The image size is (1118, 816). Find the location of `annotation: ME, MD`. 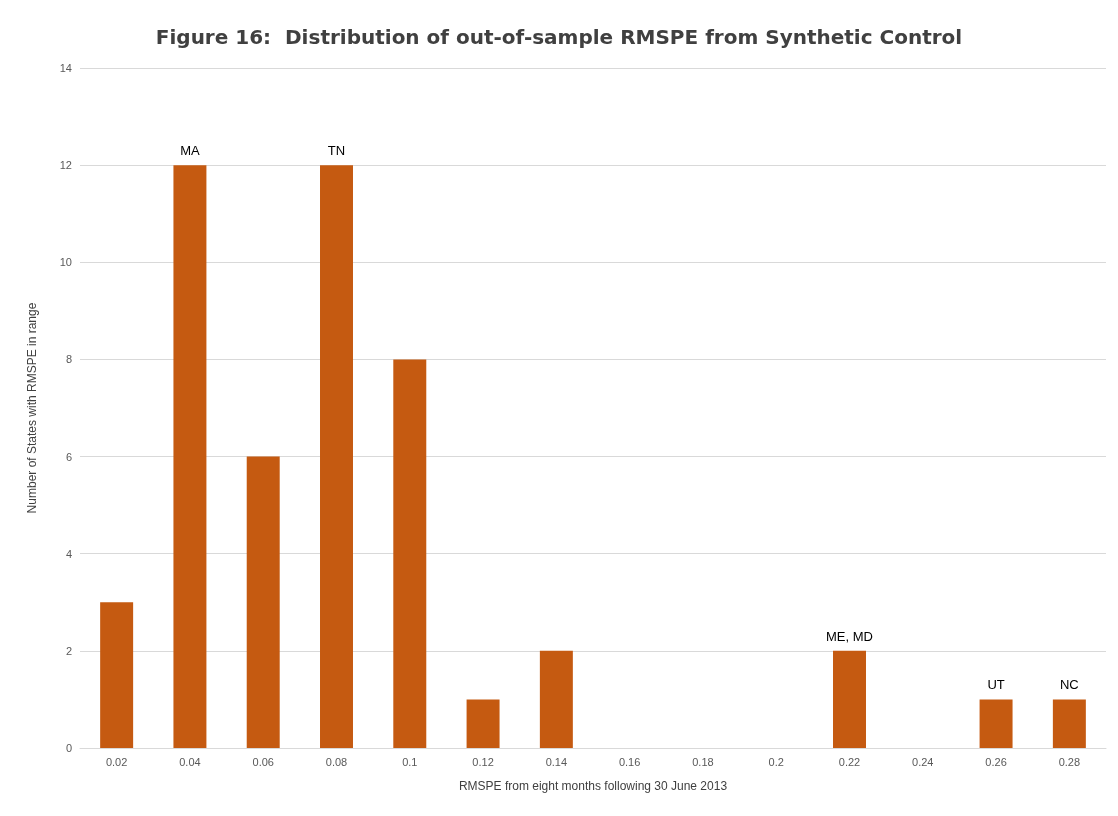

annotation: ME, MD is located at coordinates (849, 636).